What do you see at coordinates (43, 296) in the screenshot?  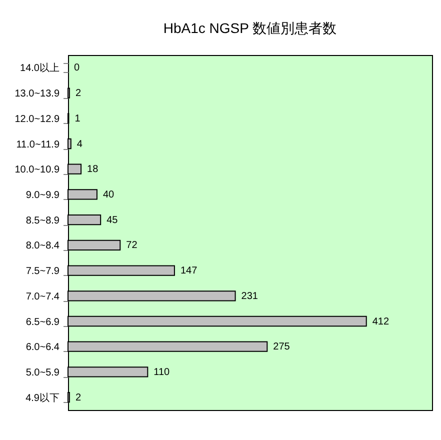 I see `y-tick-label: 7.0~7.4` at bounding box center [43, 296].